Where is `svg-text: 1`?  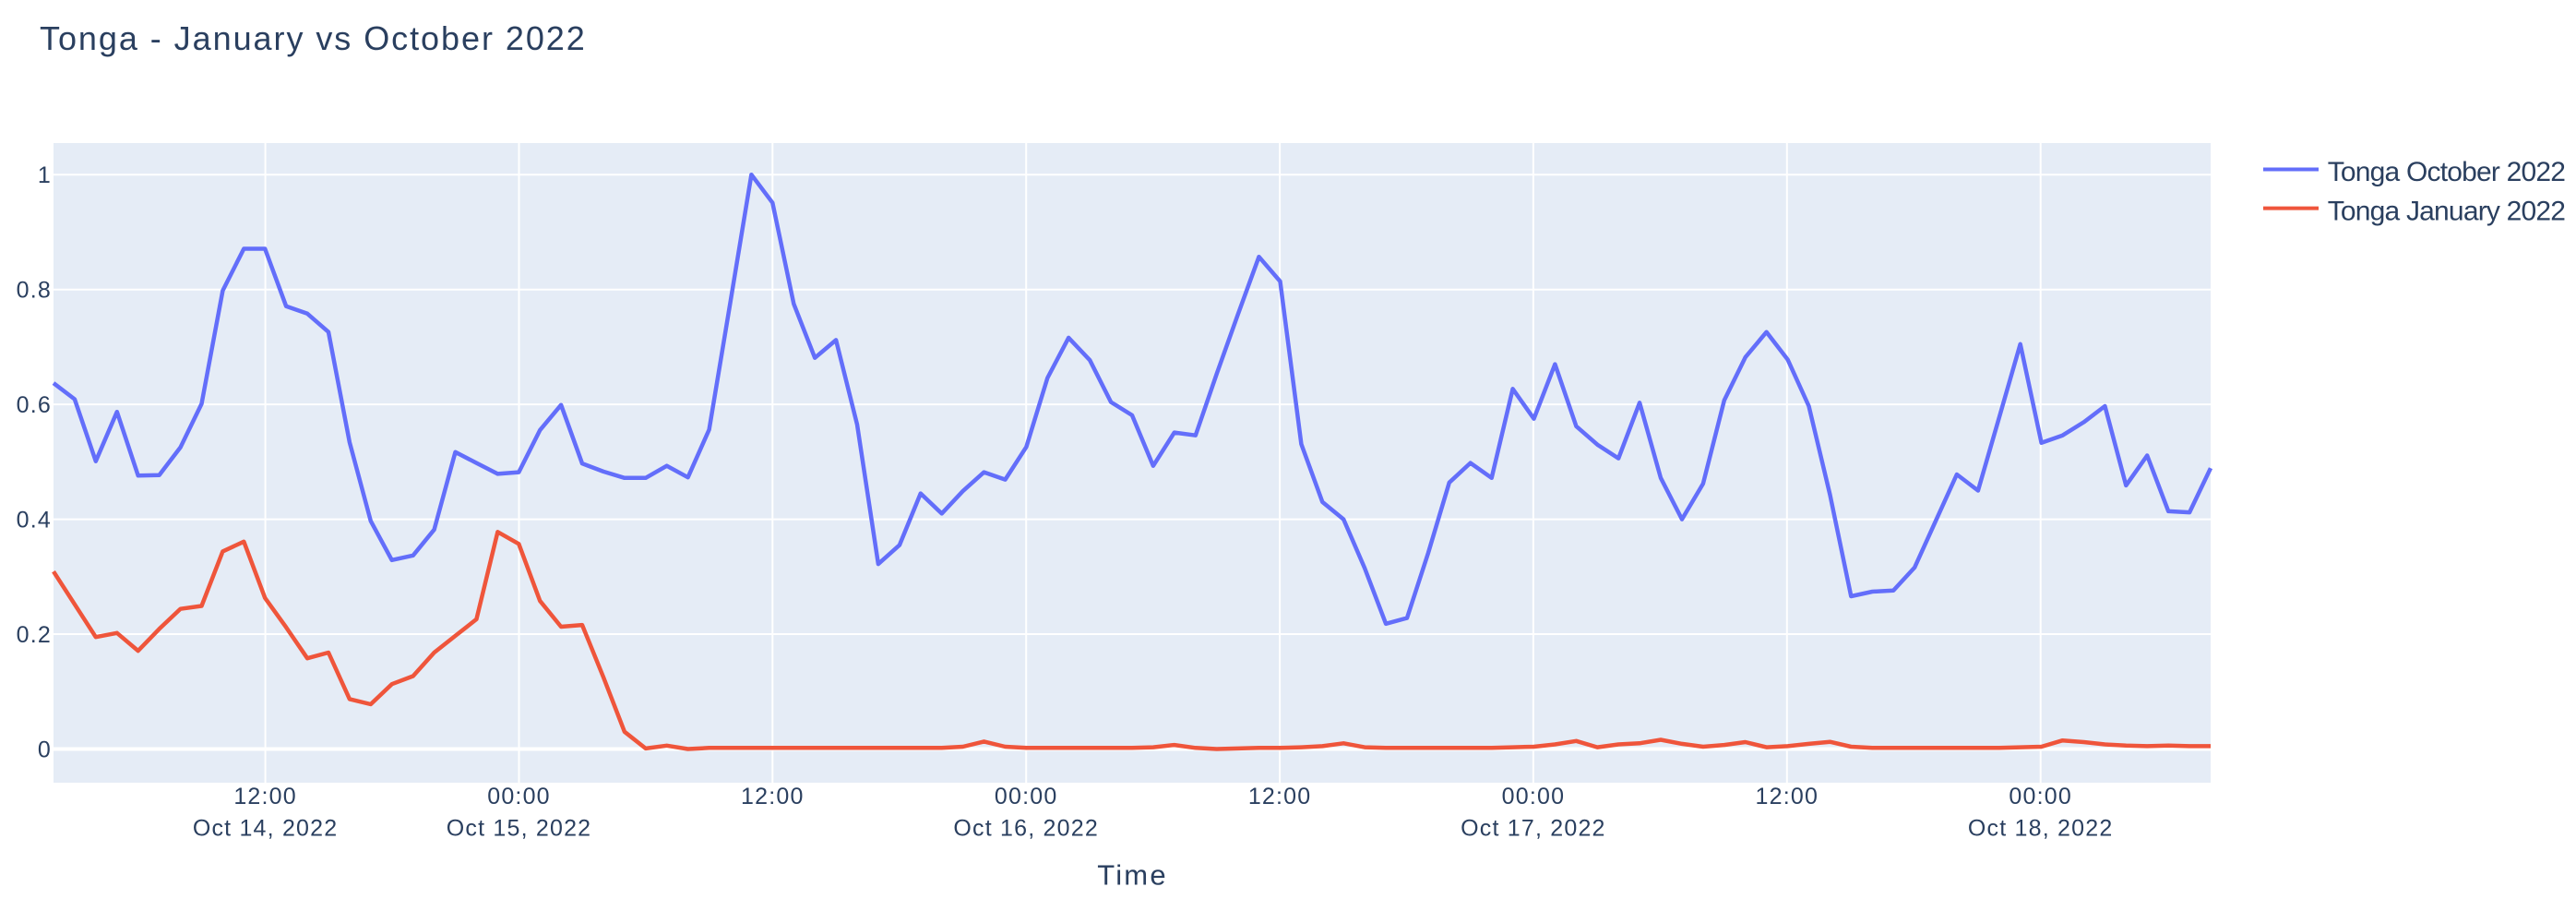
svg-text: 1 is located at coordinates (45, 175).